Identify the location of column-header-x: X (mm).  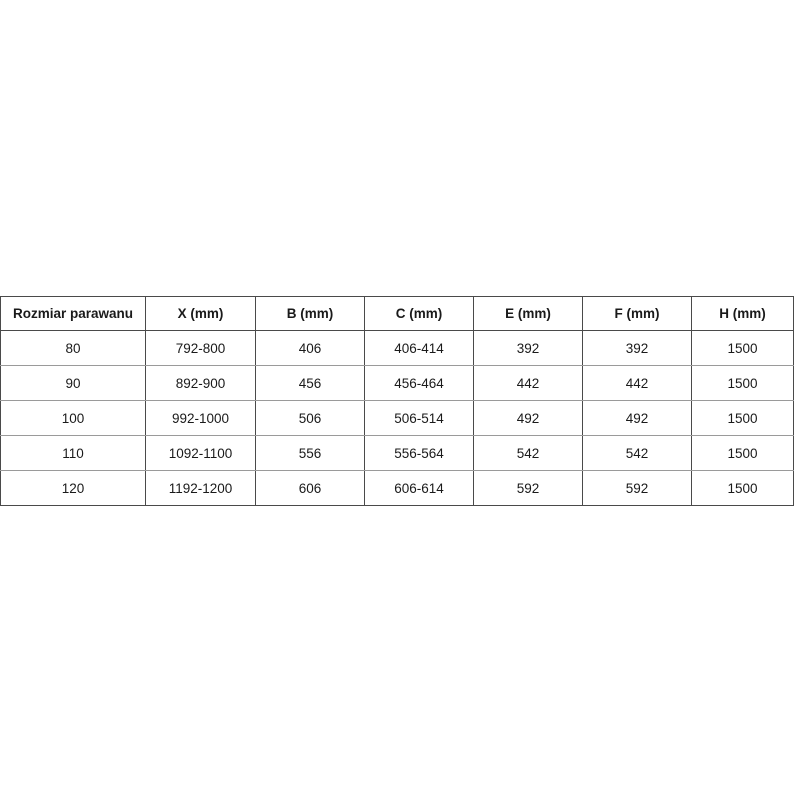
(200, 313).